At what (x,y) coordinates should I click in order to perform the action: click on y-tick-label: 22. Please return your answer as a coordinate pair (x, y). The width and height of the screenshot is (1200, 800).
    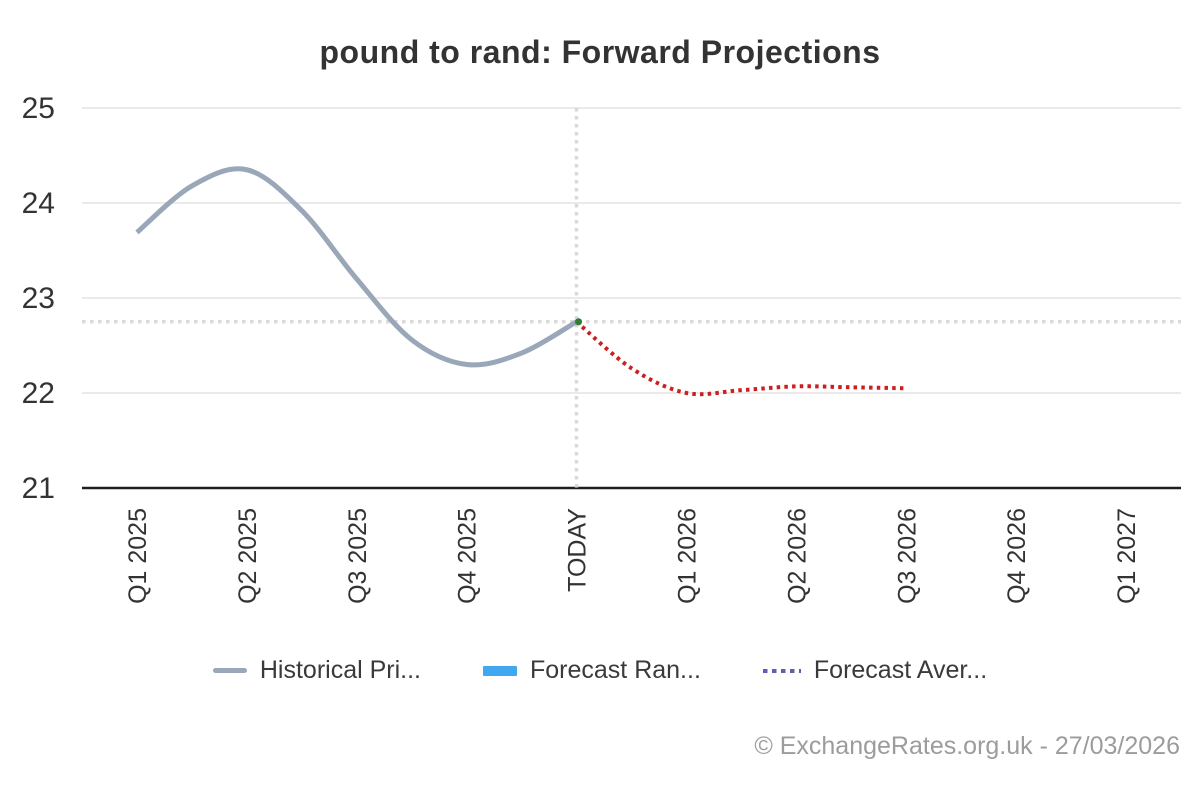
    Looking at the image, I should click on (38, 393).